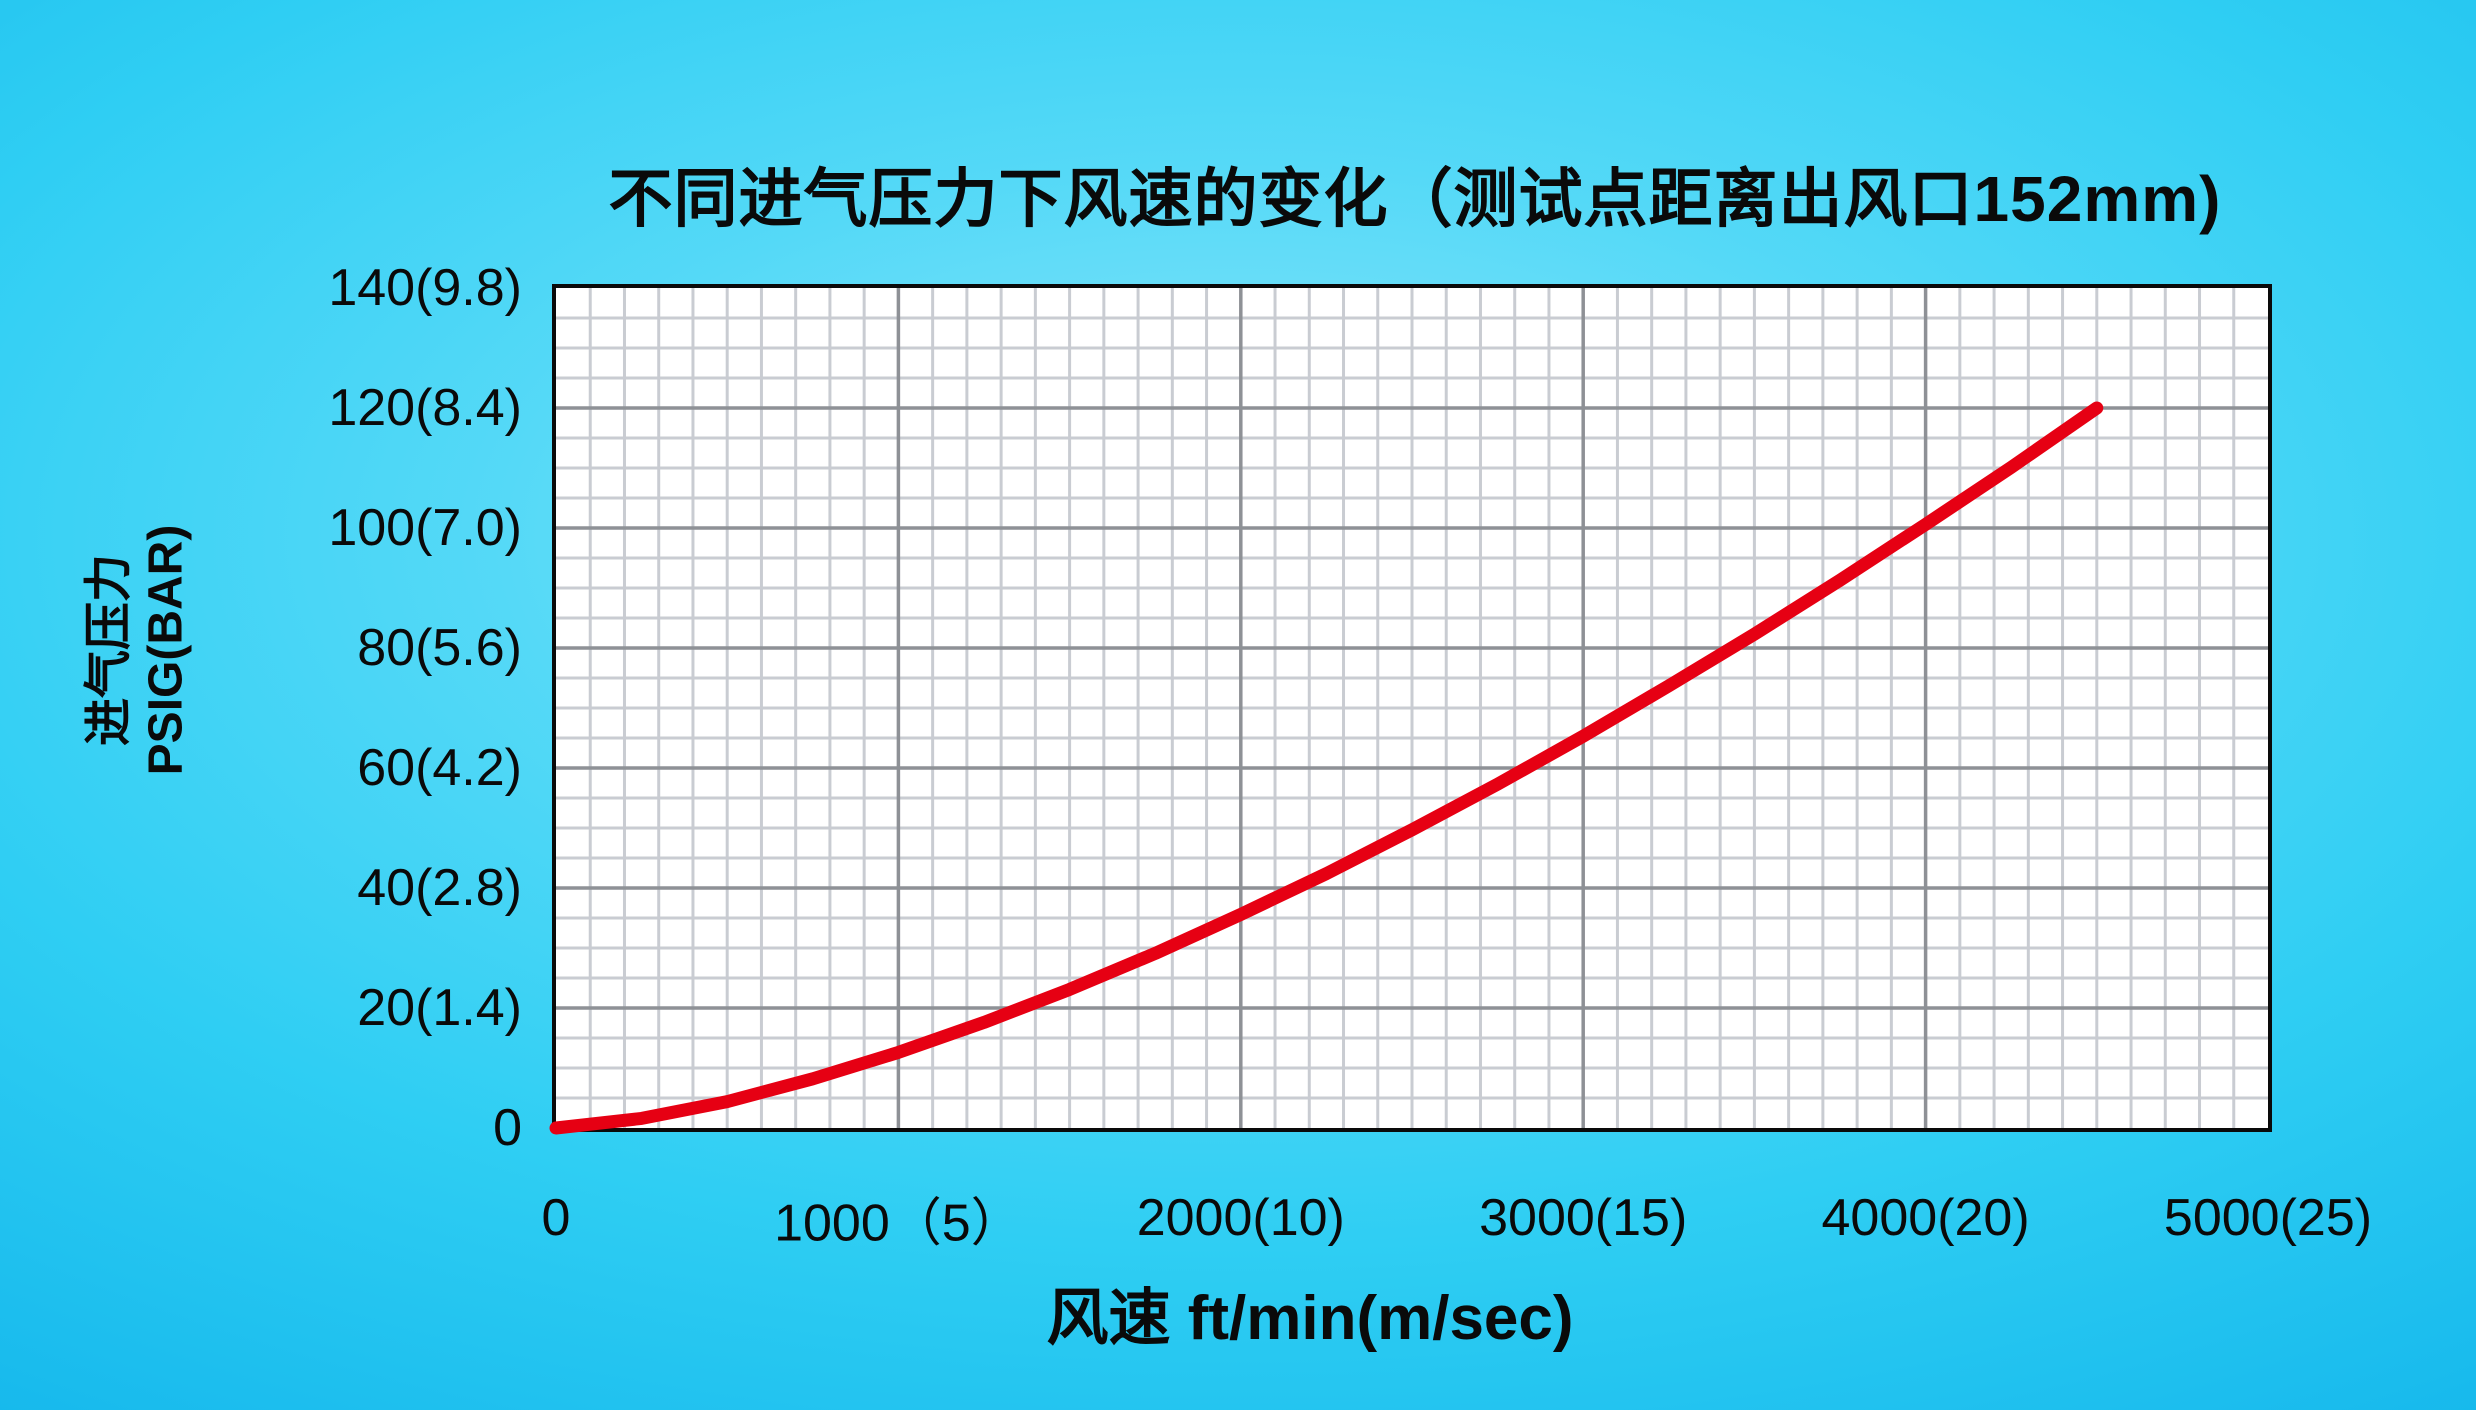 This screenshot has width=2476, height=1410. Describe the element at coordinates (439, 648) in the screenshot. I see `y-tick-label: 80(5.6)` at that location.